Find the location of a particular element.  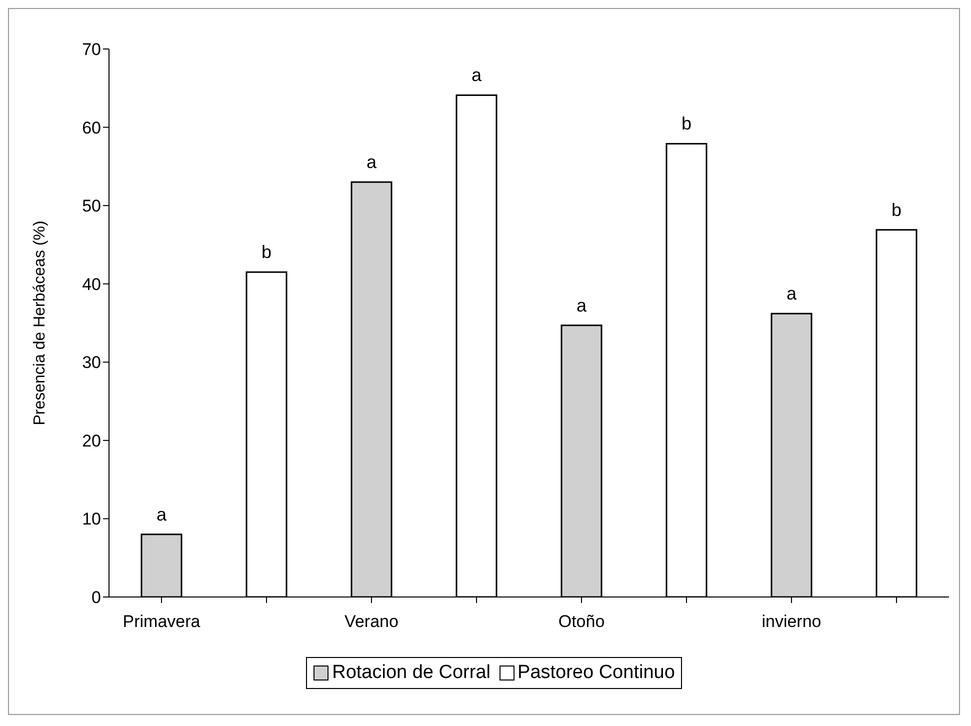

y-tick-label: 30 is located at coordinates (91, 362).